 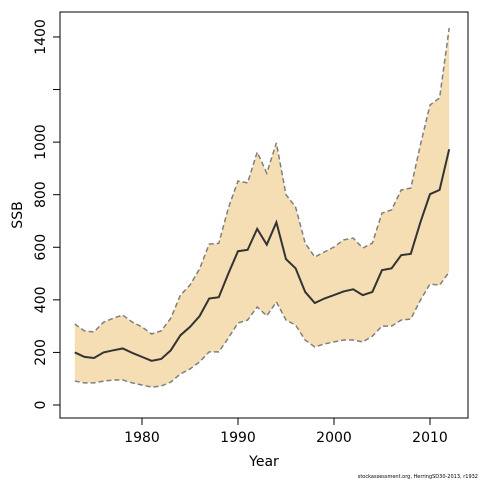 What do you see at coordinates (41, 142) in the screenshot?
I see `y-tick-label: 1000` at bounding box center [41, 142].